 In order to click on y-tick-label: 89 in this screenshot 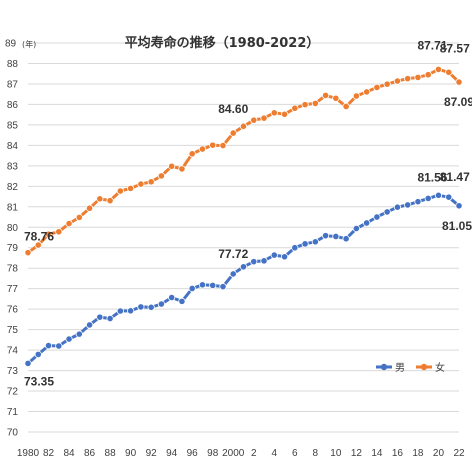, I will do `click(11, 44)`.